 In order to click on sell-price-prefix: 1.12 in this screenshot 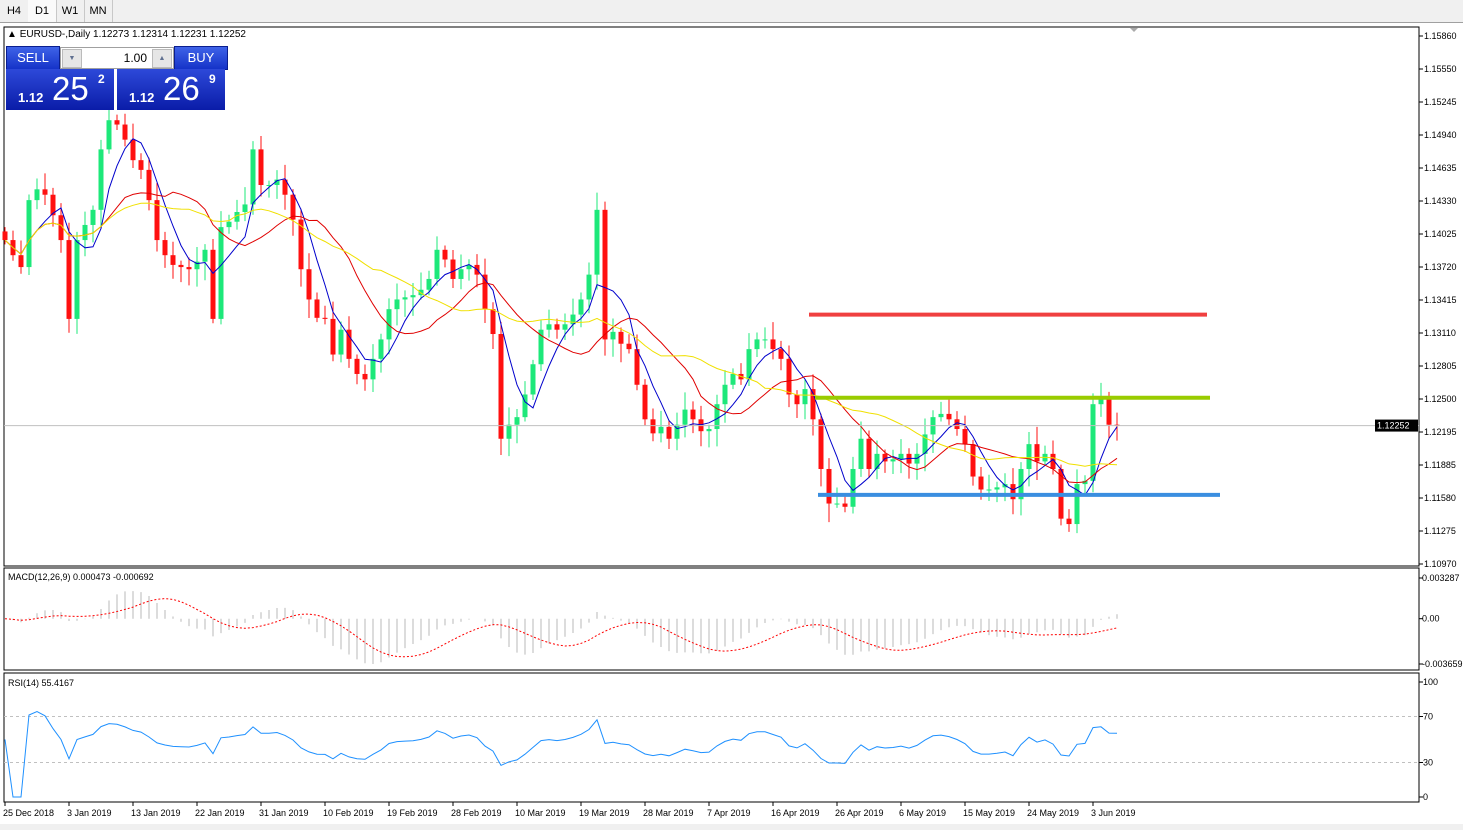, I will do `click(31, 97)`.